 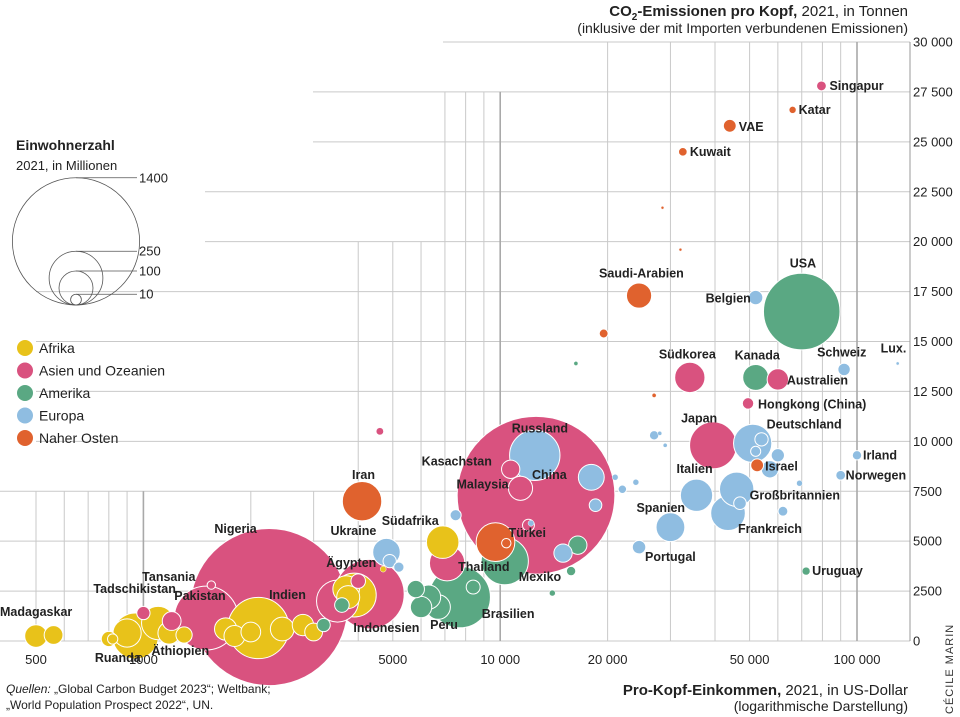 What do you see at coordinates (362, 501) in the screenshot?
I see `bubble-iran` at bounding box center [362, 501].